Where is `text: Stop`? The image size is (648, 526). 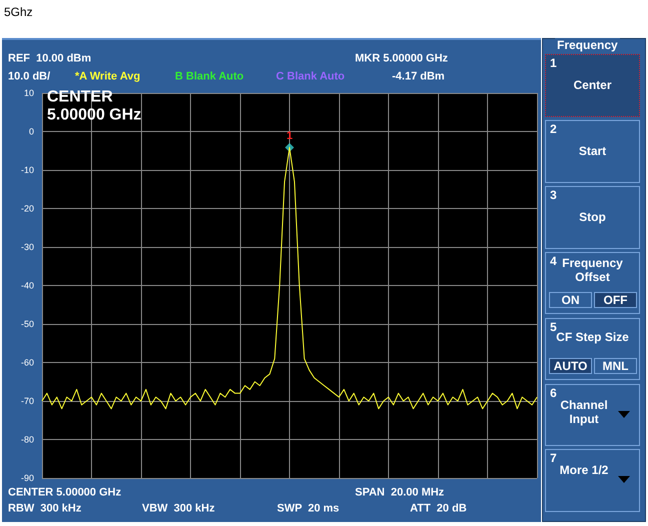 text: Stop is located at coordinates (592, 217).